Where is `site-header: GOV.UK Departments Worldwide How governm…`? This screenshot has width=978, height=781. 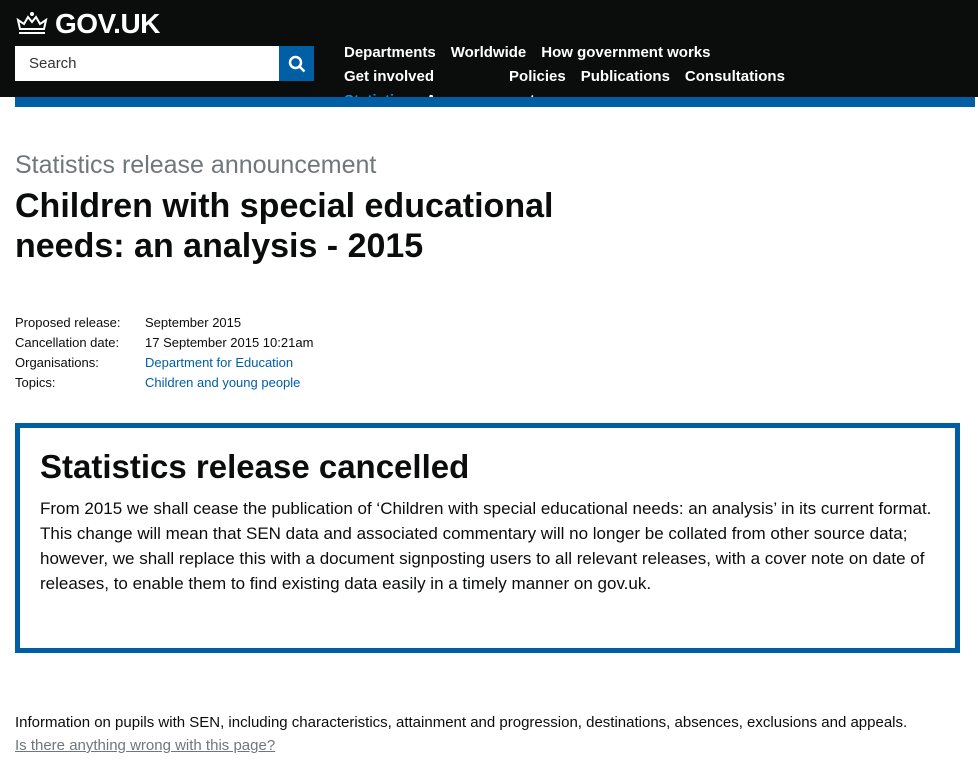 site-header: GOV.UK Departments Worldwide How governm… is located at coordinates (489, 54).